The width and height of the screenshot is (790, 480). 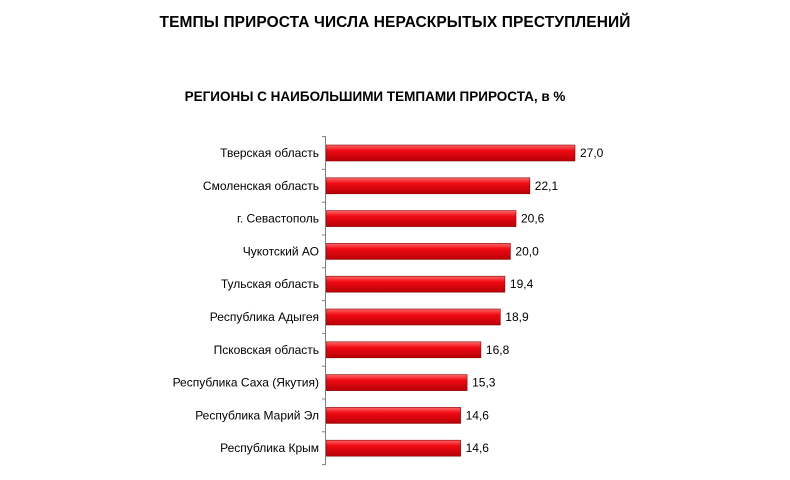 What do you see at coordinates (498, 350) in the screenshot?
I see `value-label: 16,8` at bounding box center [498, 350].